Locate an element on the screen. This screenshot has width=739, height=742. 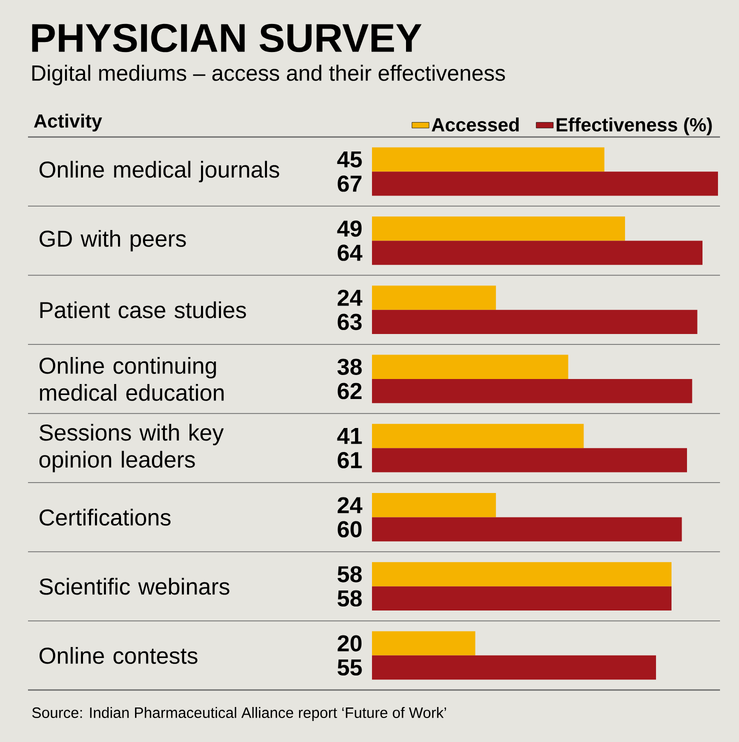
data-label: 62 is located at coordinates (350, 391).